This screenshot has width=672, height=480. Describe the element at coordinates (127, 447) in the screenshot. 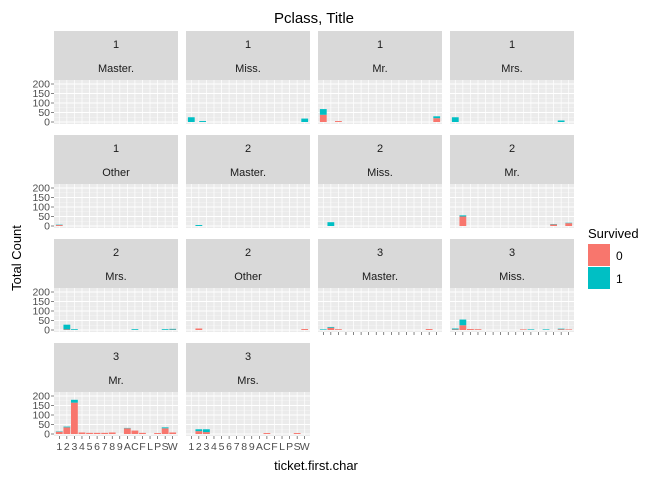

I see `x-tick-label: A` at that location.